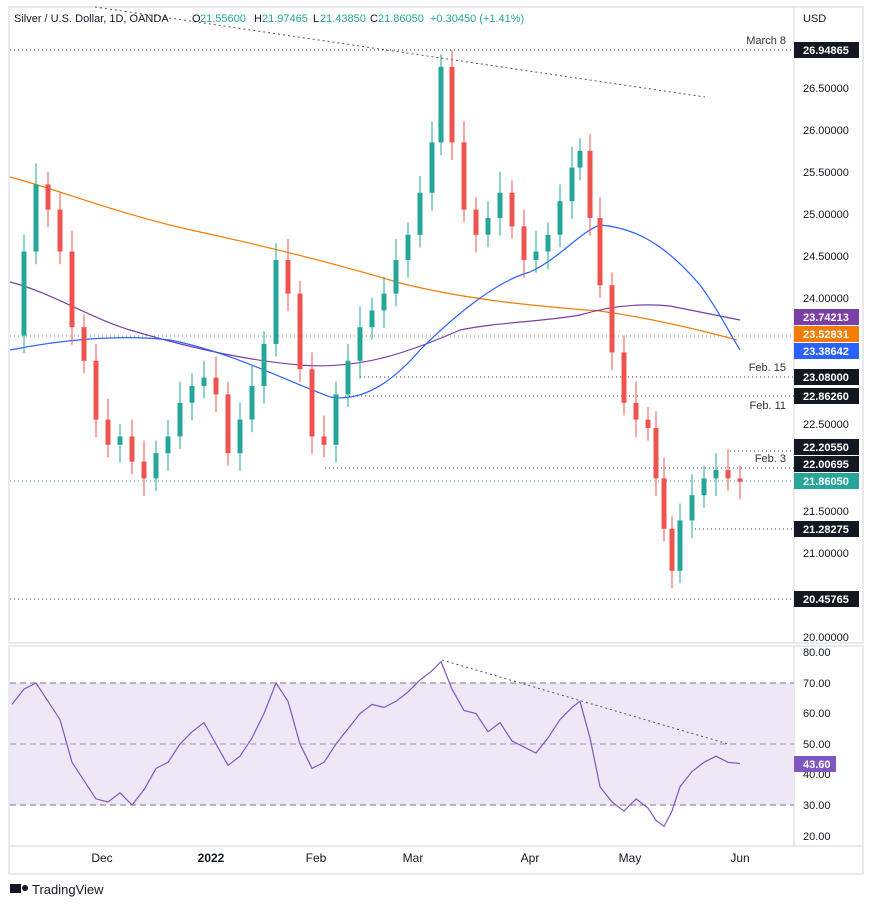  Describe the element at coordinates (817, 806) in the screenshot. I see `rsi-tick: 30.00` at that location.